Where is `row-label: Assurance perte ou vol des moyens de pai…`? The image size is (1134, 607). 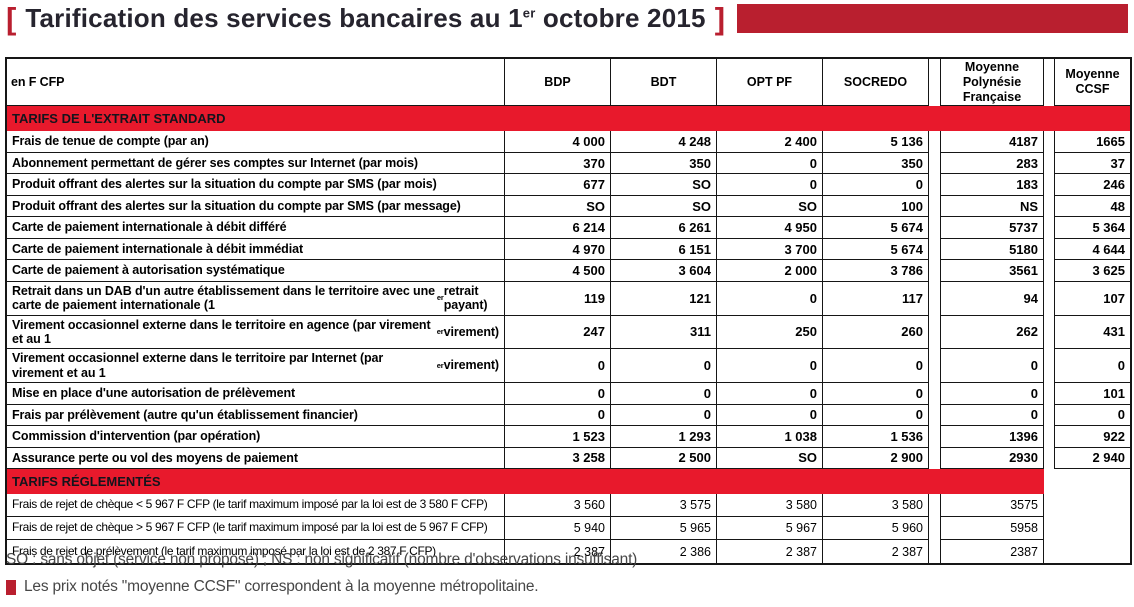
row-label: Assurance perte ou vol des moyens de pai… is located at coordinates (256, 458).